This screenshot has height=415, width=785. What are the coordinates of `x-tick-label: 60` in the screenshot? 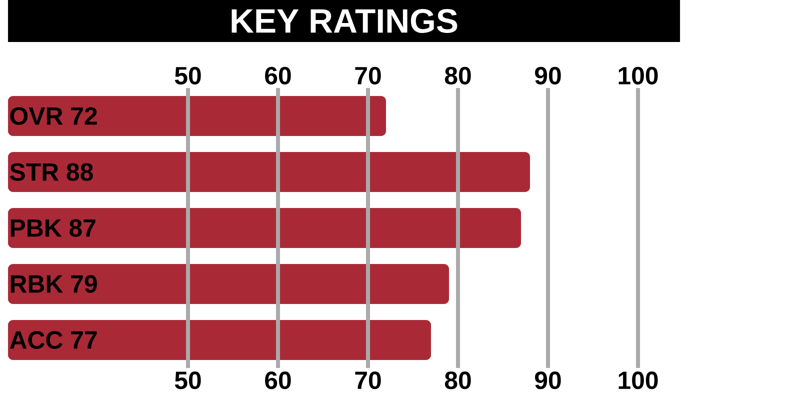 It's located at (278, 75).